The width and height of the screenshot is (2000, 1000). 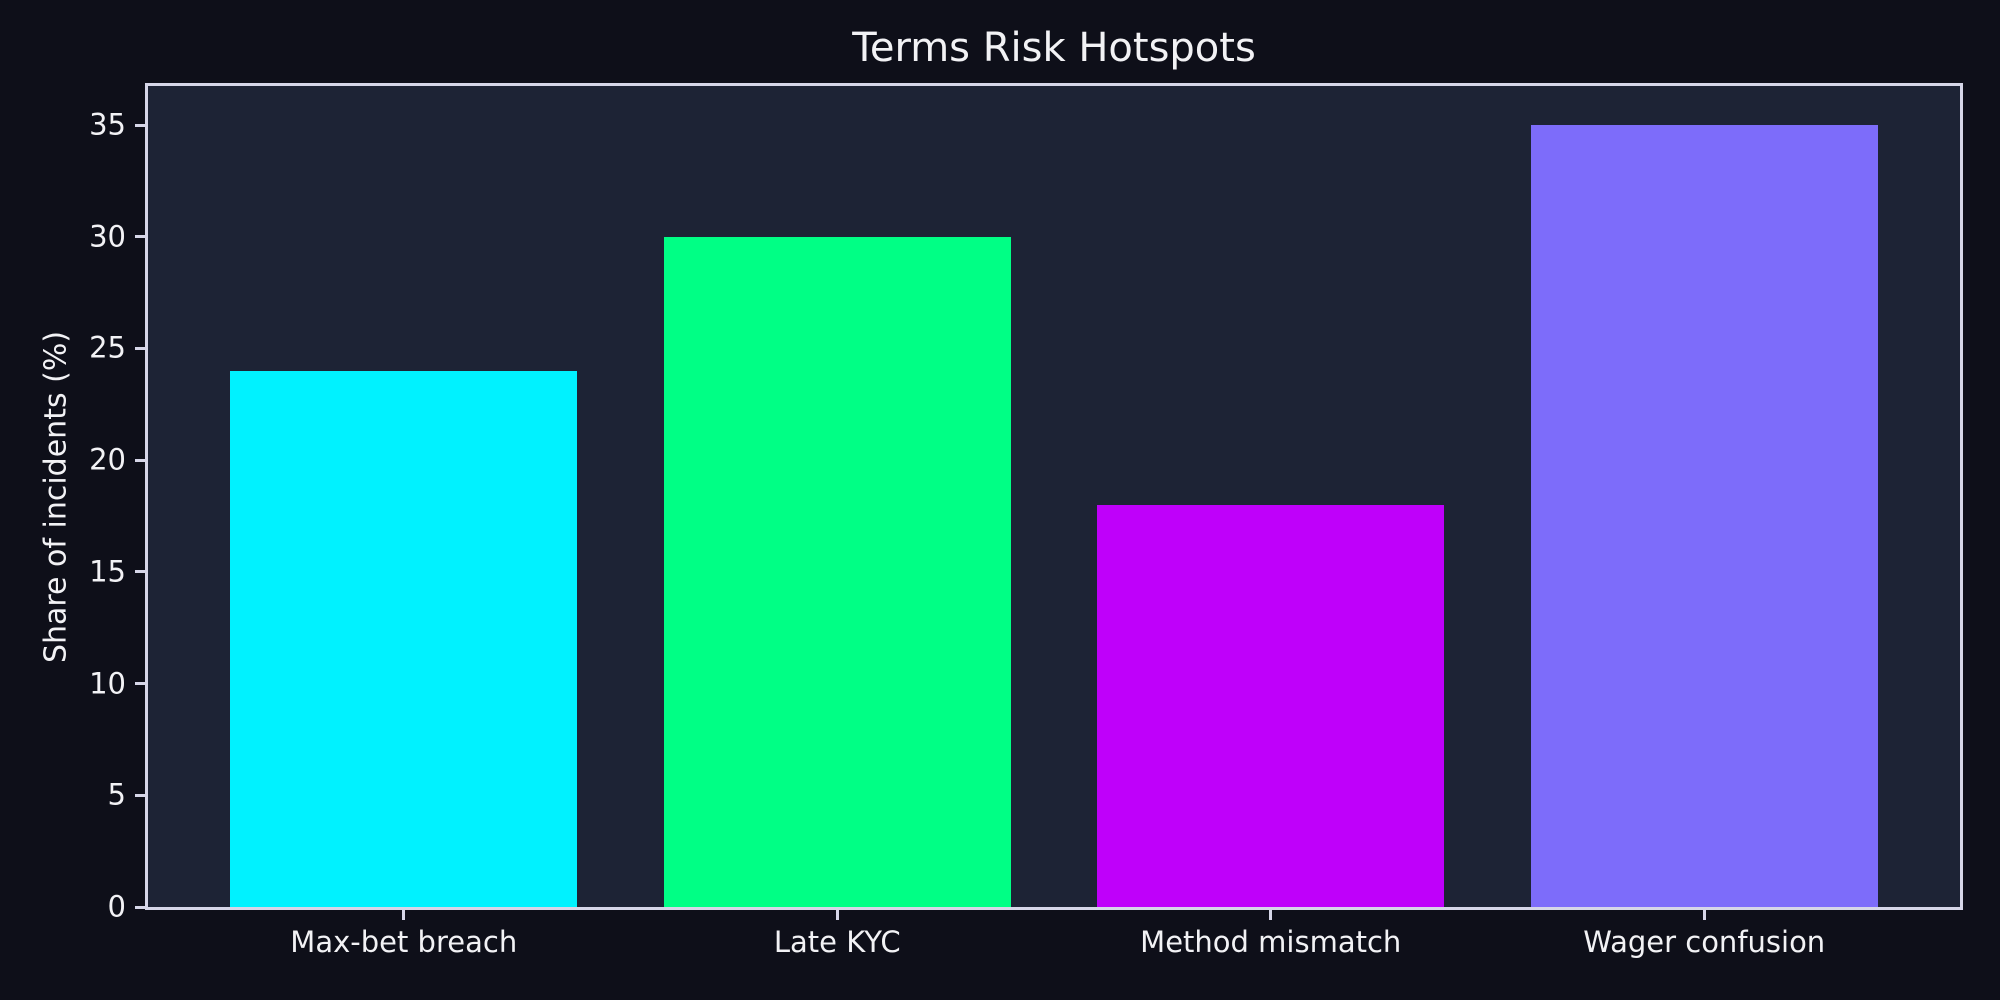 I want to click on x-tick-label-max-bet-breach: Max-bet breach, so click(x=404, y=942).